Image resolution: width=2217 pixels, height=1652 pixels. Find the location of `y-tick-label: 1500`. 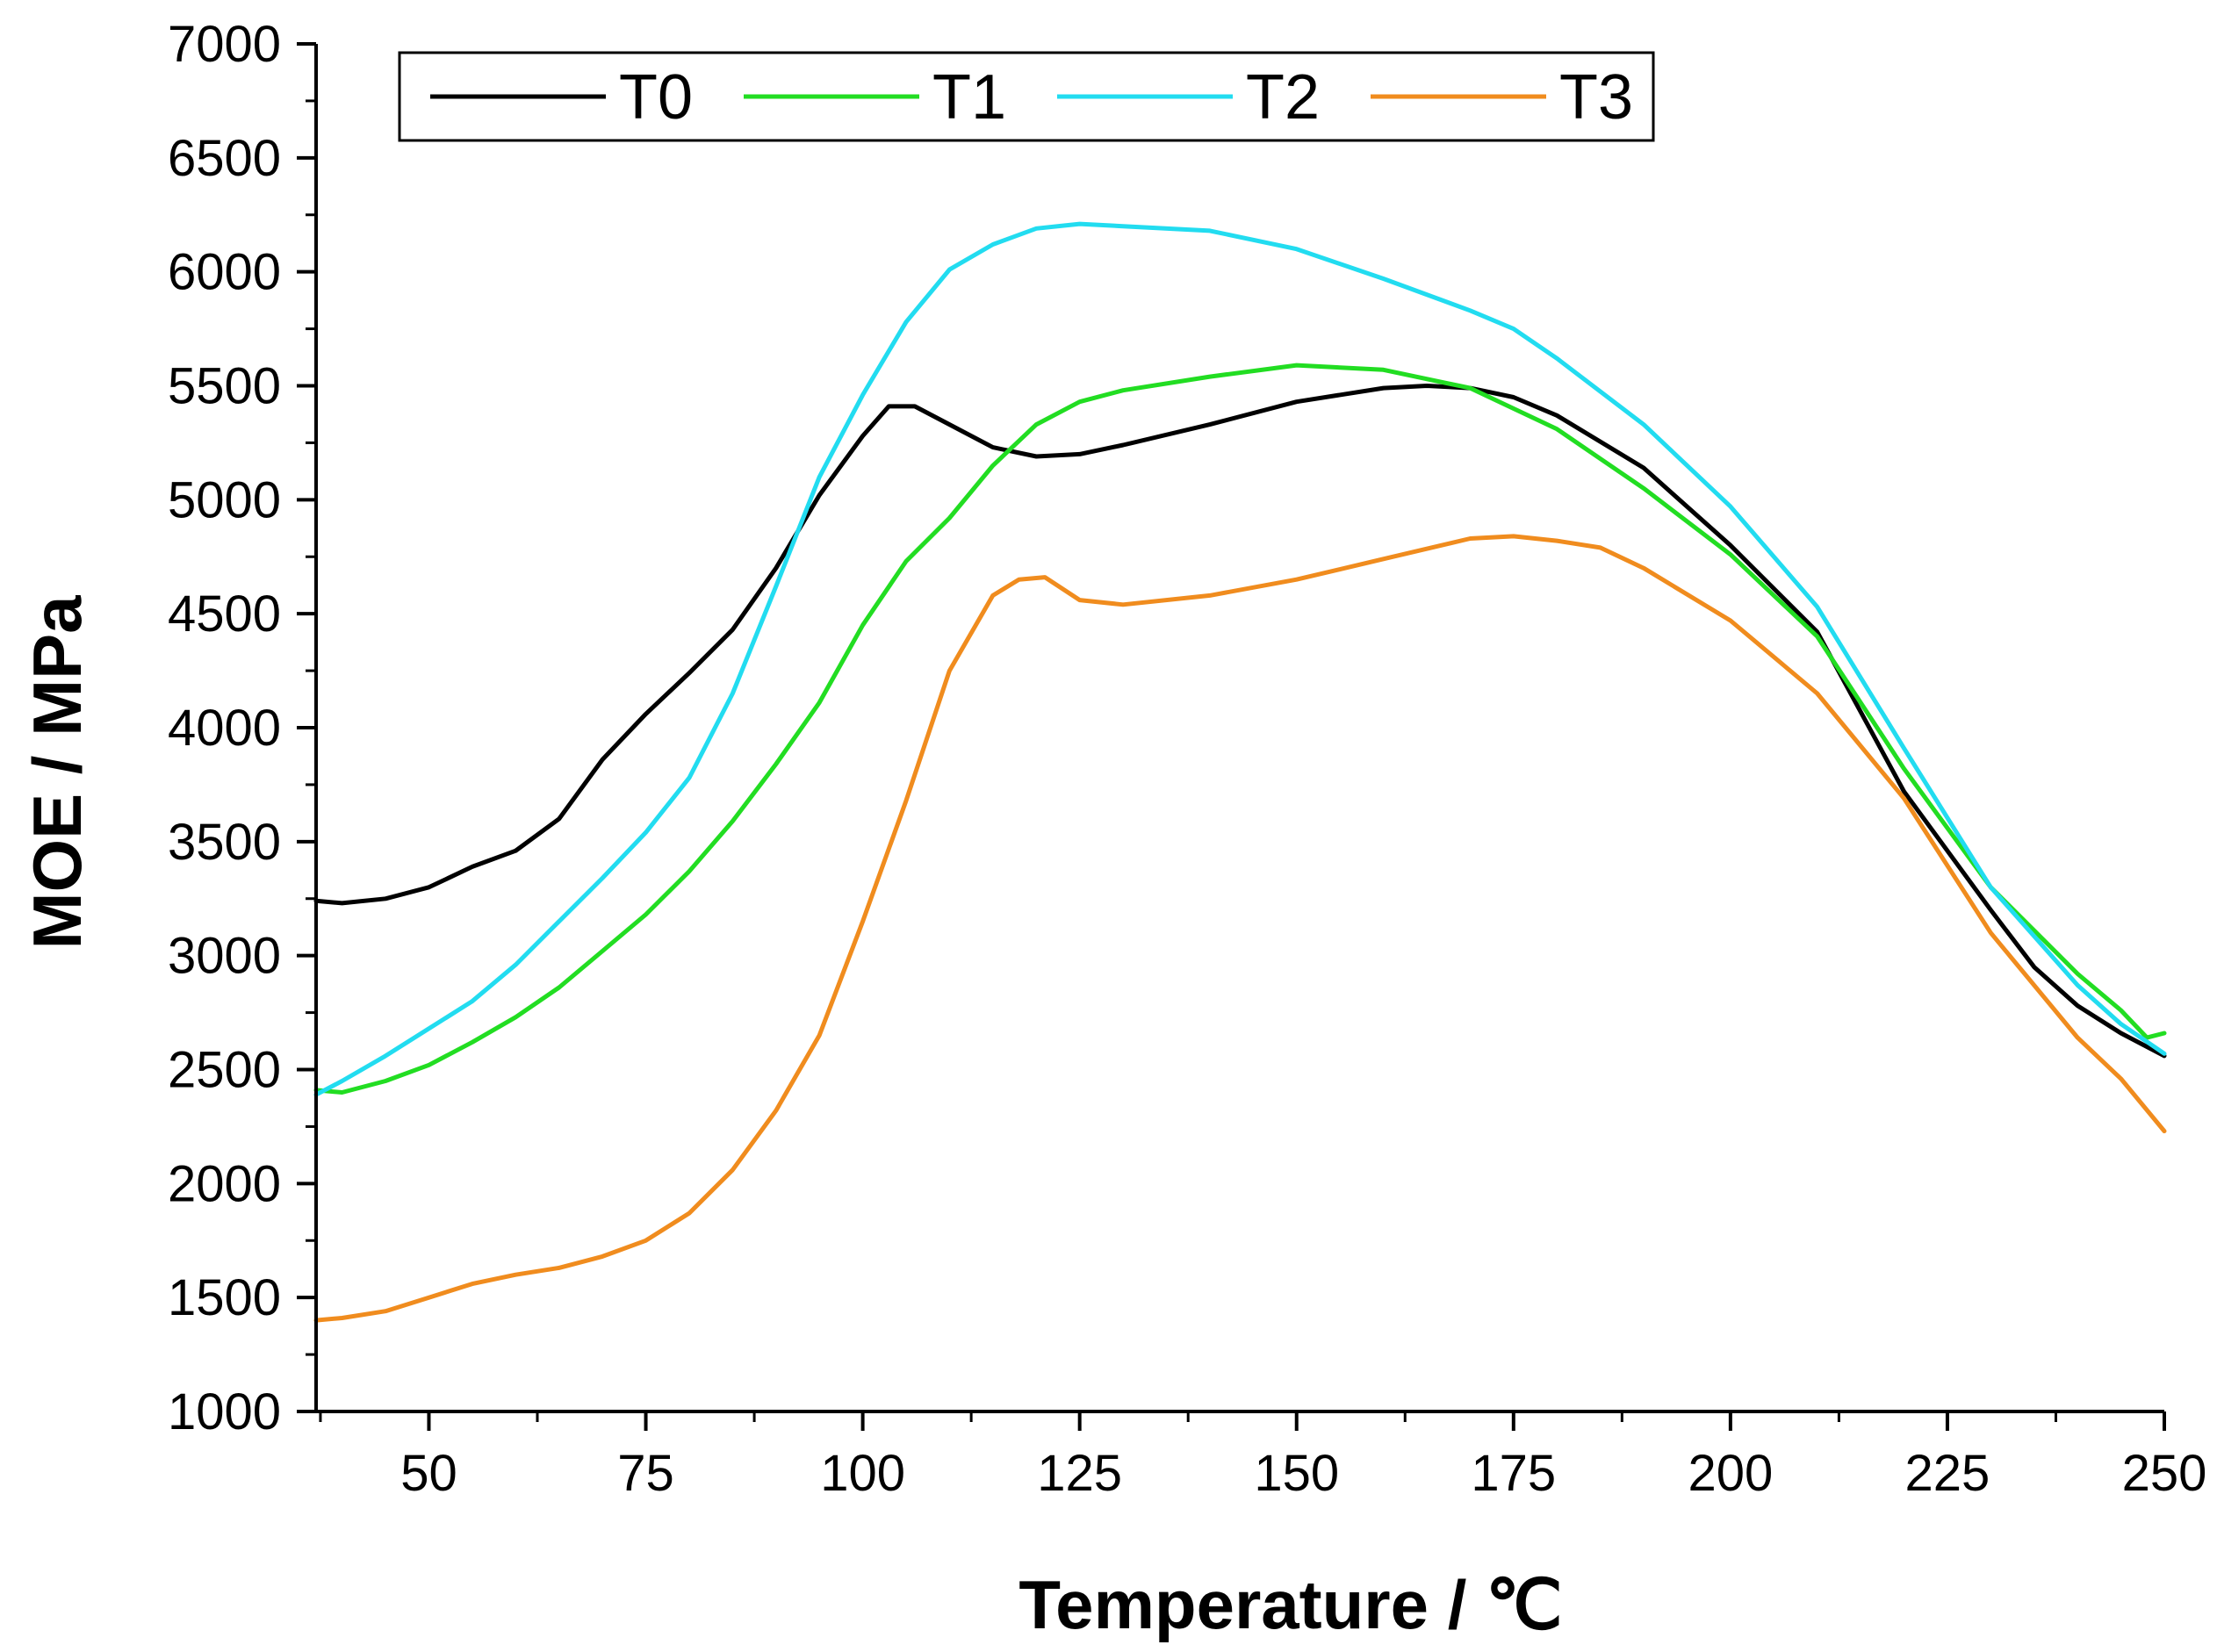

y-tick-label: 1500 is located at coordinates (224, 1297).